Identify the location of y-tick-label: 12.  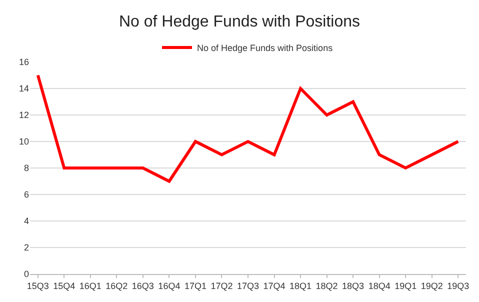
(23, 115).